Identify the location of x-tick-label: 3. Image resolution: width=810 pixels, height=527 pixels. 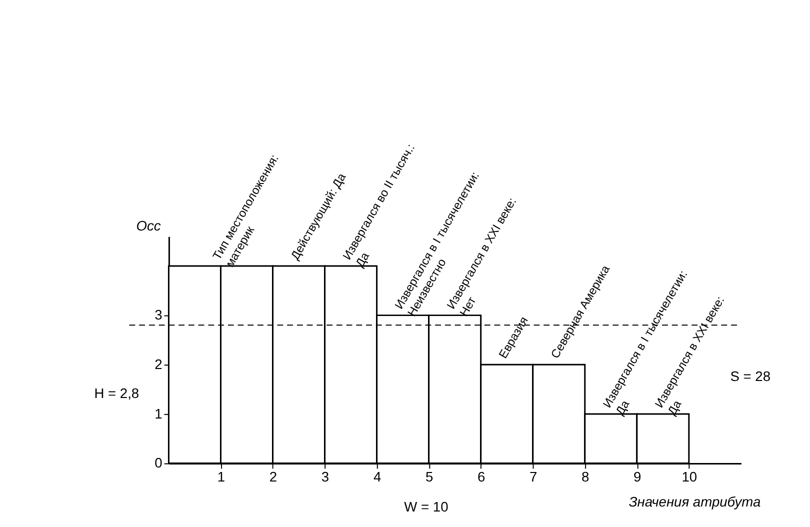
(325, 476).